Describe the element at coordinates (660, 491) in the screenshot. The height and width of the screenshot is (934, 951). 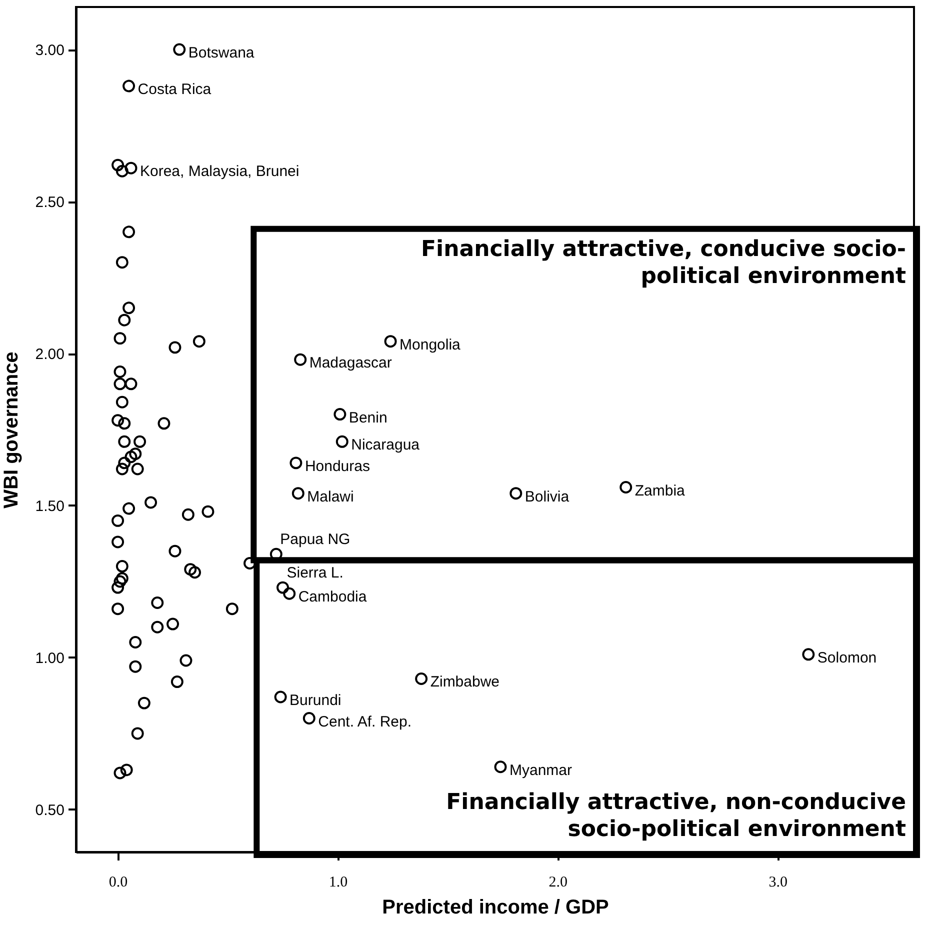
I see `annotation: Zambia` at that location.